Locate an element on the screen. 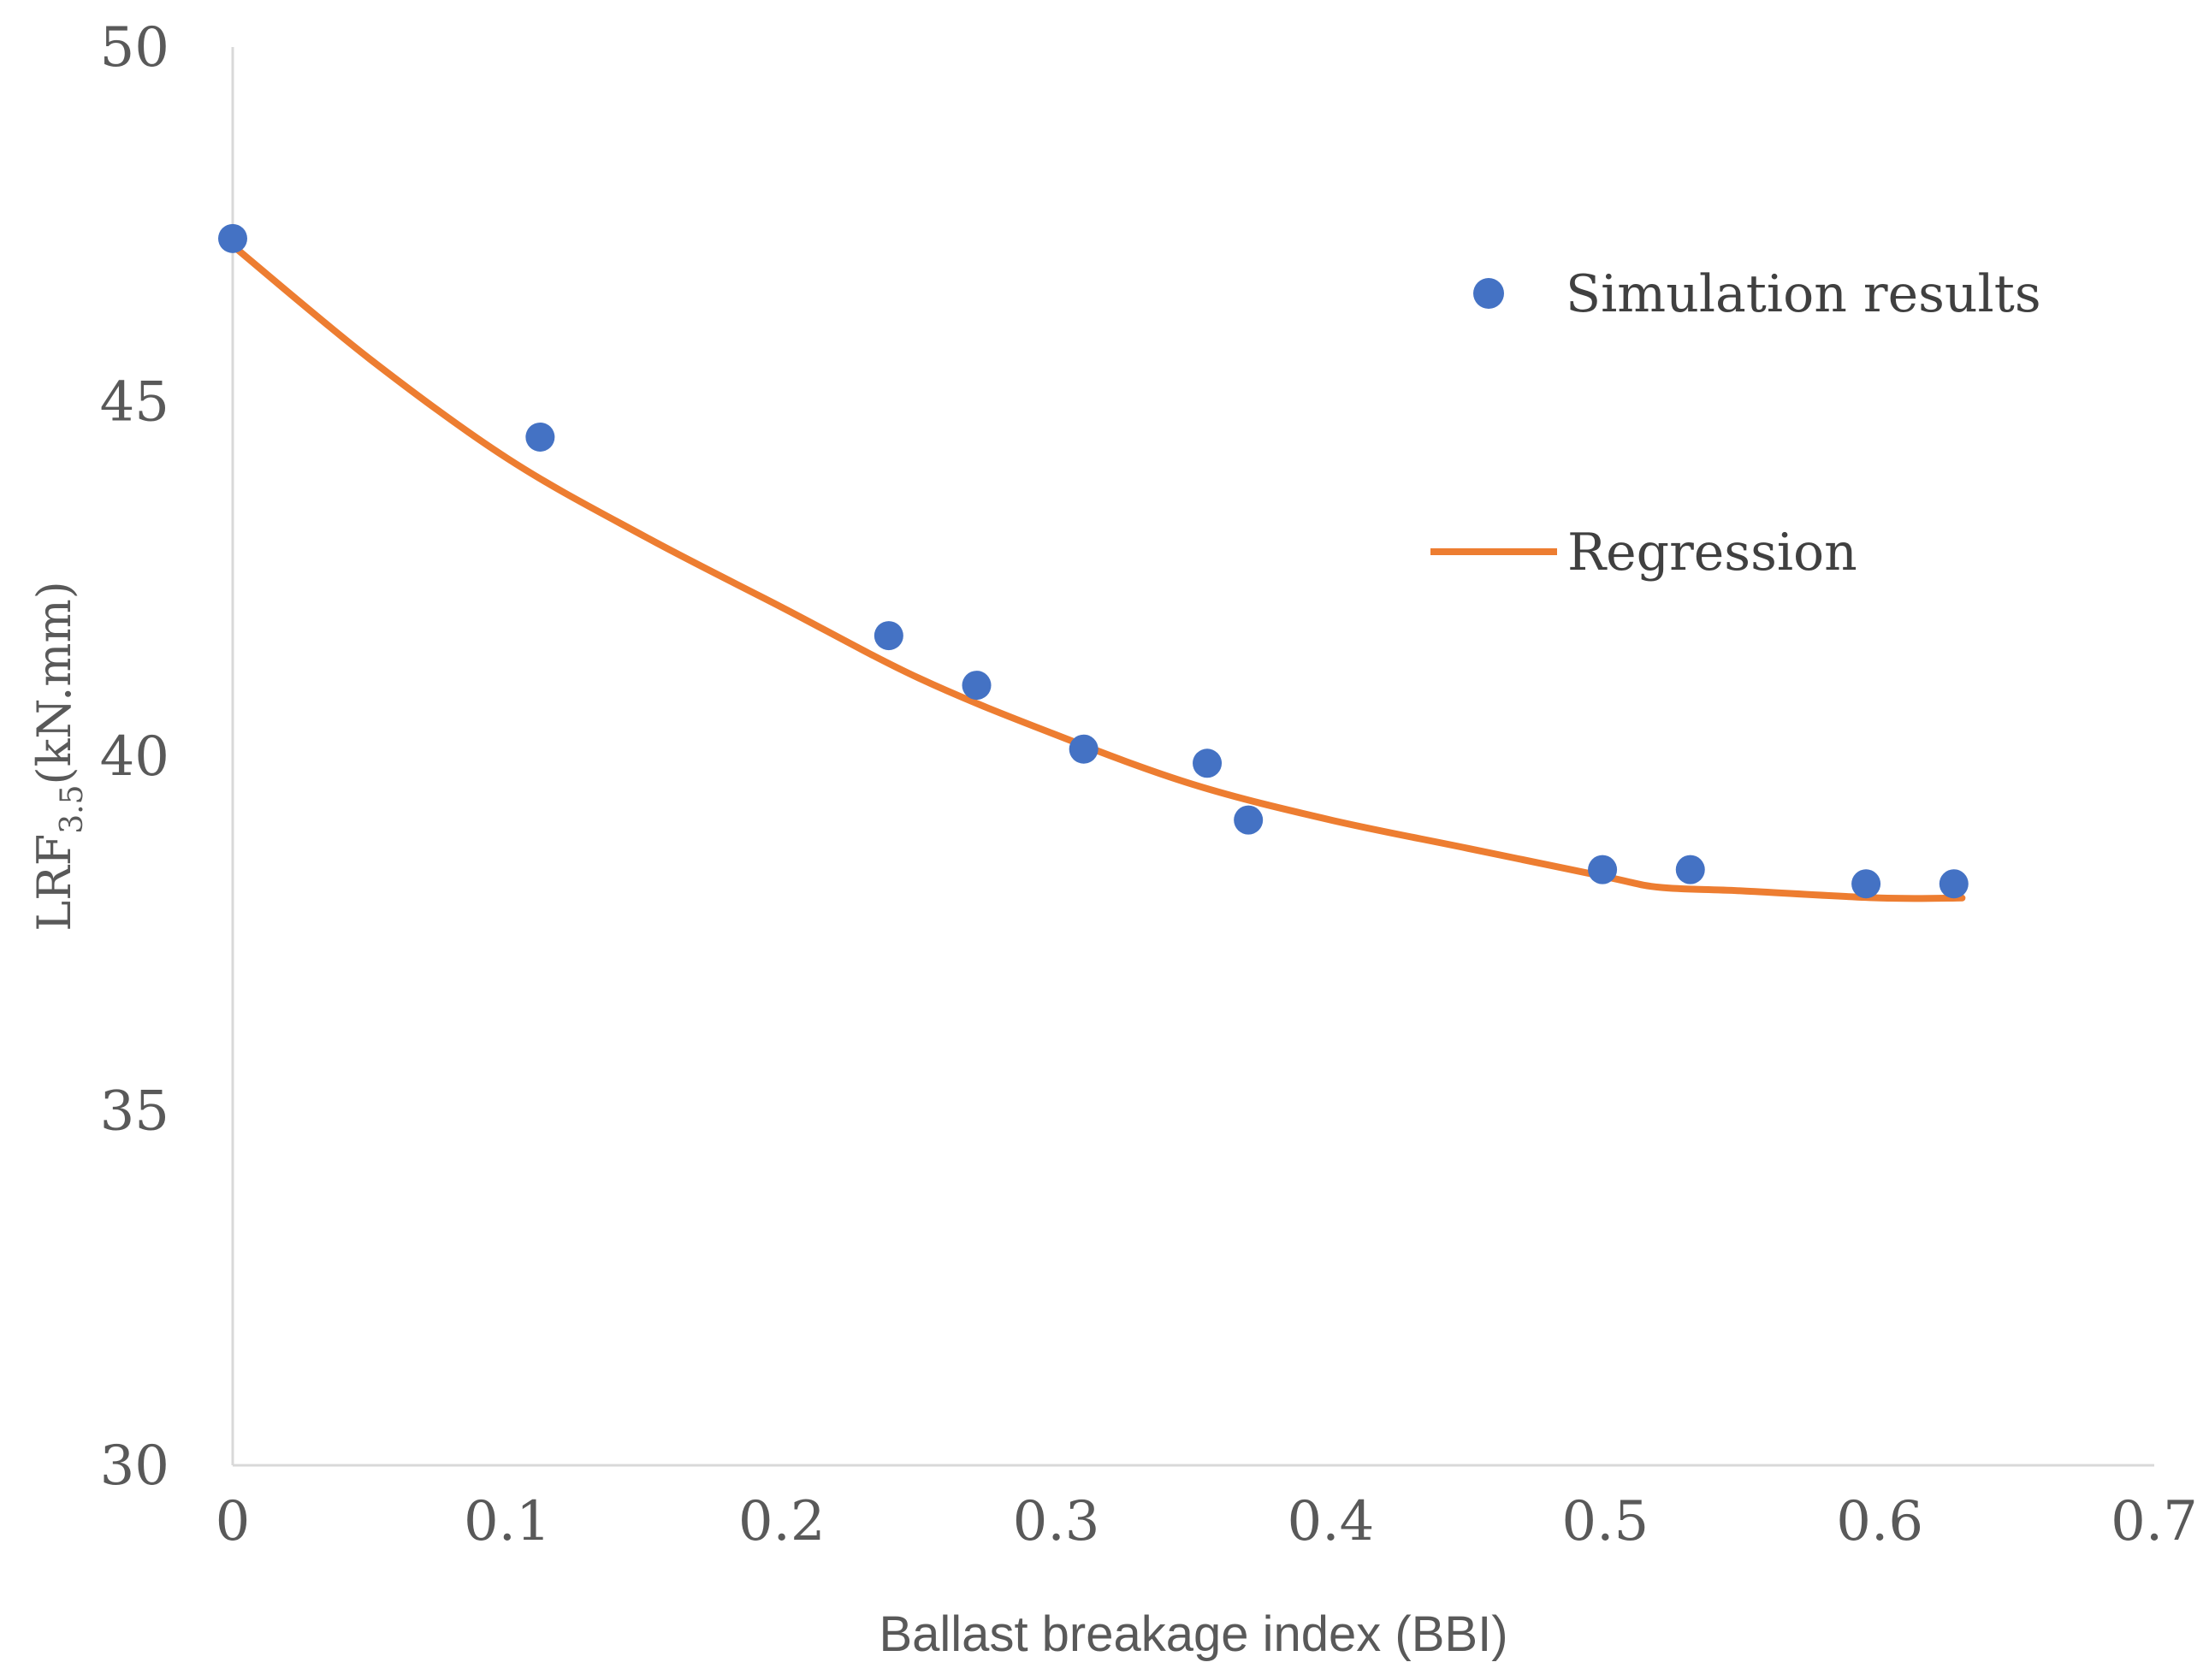 This screenshot has height=1680, width=2209. legend-label-regression: Regression is located at coordinates (1712, 553).